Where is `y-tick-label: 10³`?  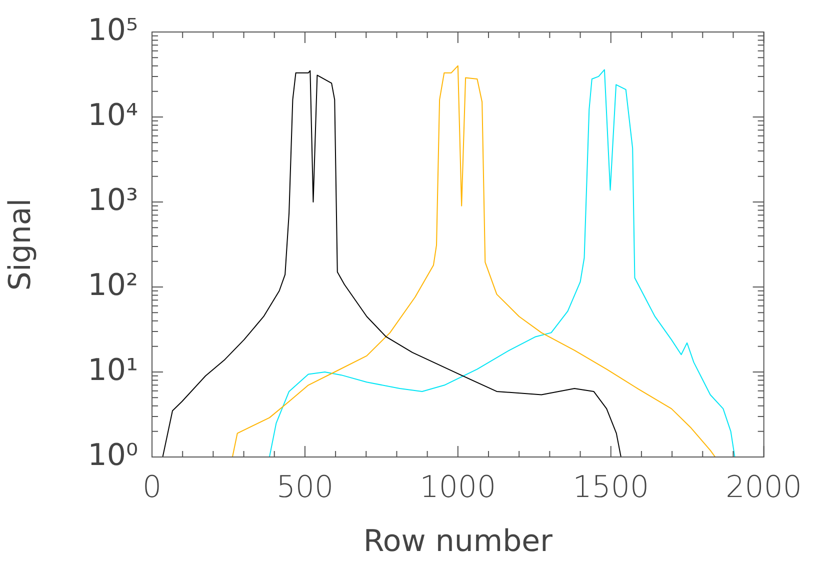
y-tick-label: 10³ is located at coordinates (113, 200).